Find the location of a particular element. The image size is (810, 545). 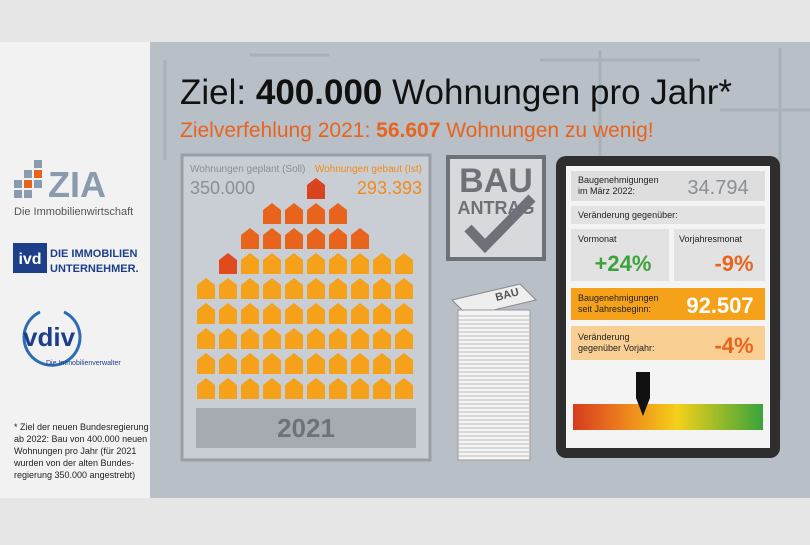

stat-label: Vormonat is located at coordinates (597, 239).